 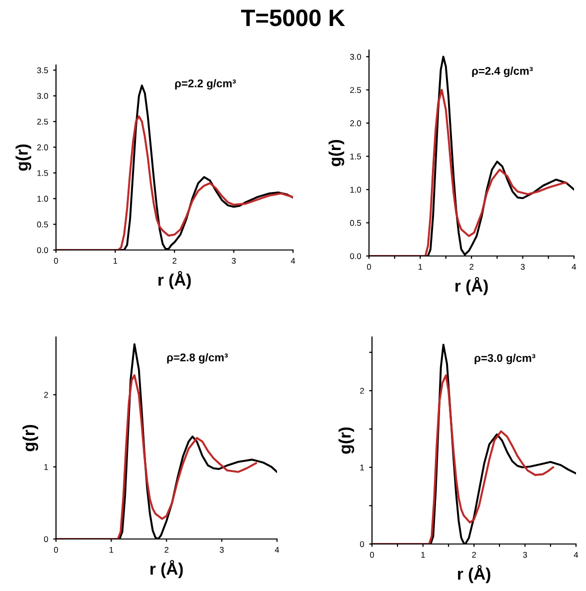 What do you see at coordinates (502, 72) in the screenshot?
I see `annotation: ρ=2.4 g/cm³` at bounding box center [502, 72].